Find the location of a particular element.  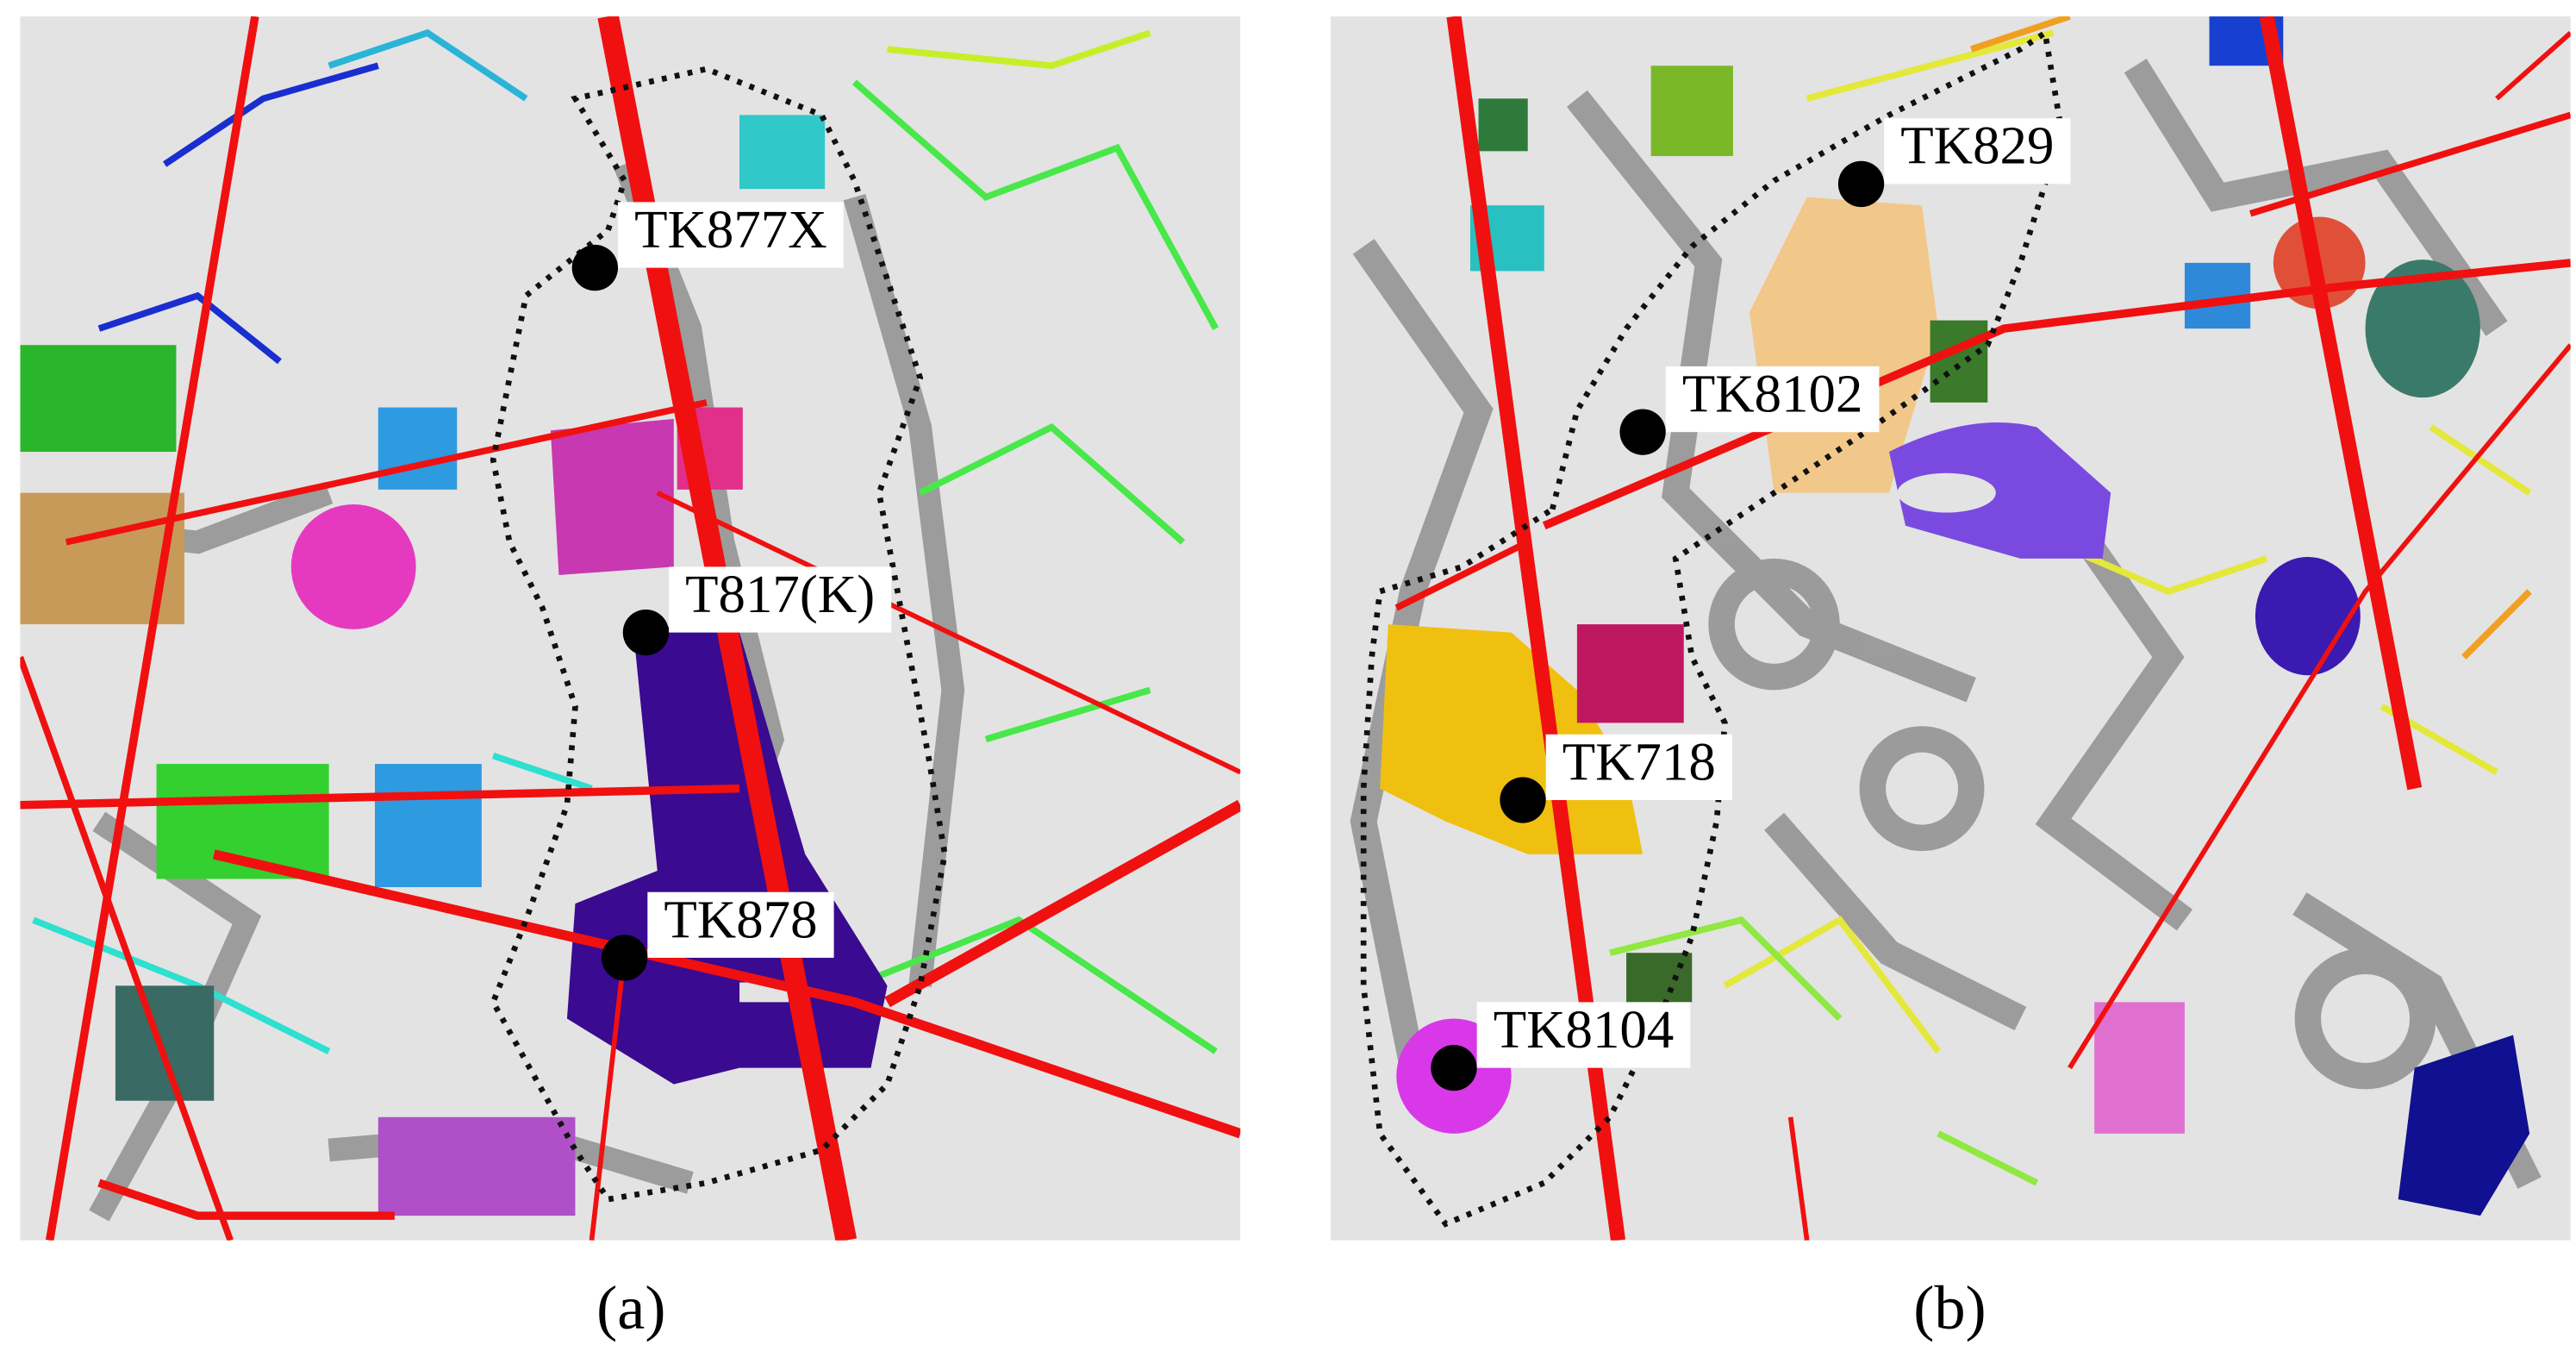

well-marker: TK8102 is located at coordinates (1749, 409).